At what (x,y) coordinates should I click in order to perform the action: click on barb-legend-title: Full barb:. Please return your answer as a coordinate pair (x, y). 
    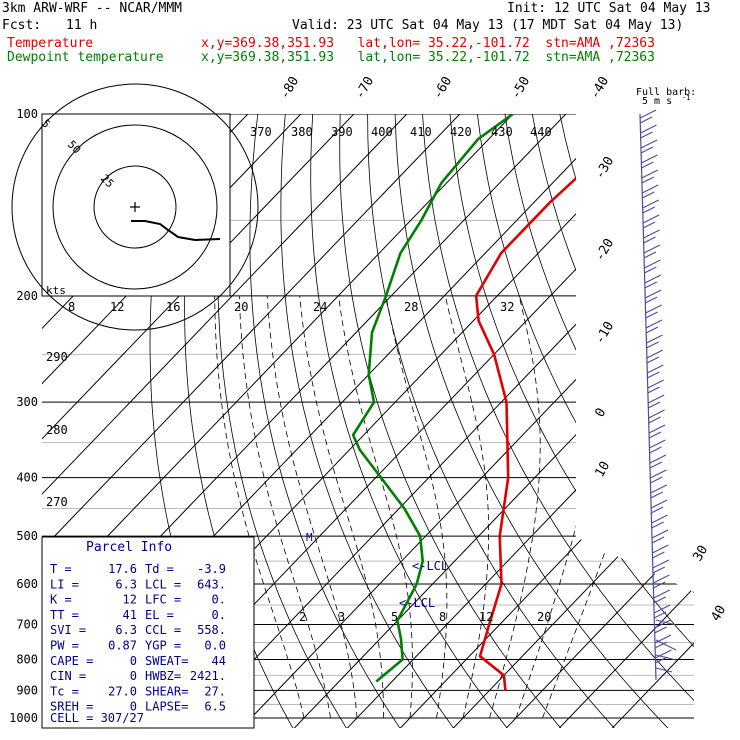
    Looking at the image, I should click on (666, 92).